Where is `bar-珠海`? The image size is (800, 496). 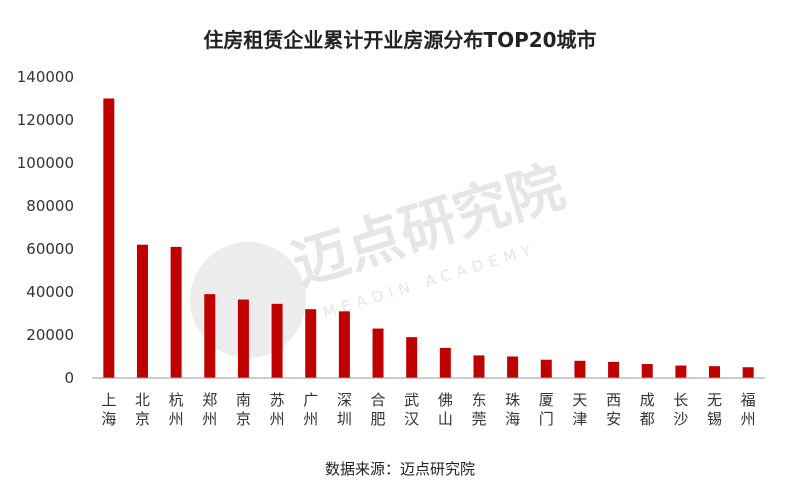
bar-珠海 is located at coordinates (513, 367).